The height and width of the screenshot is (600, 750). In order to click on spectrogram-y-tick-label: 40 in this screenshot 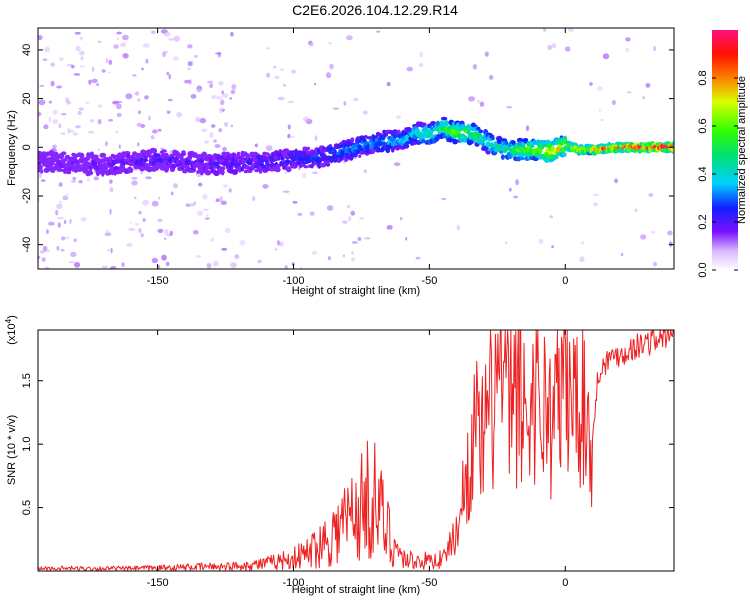, I will do `click(27, 50)`.